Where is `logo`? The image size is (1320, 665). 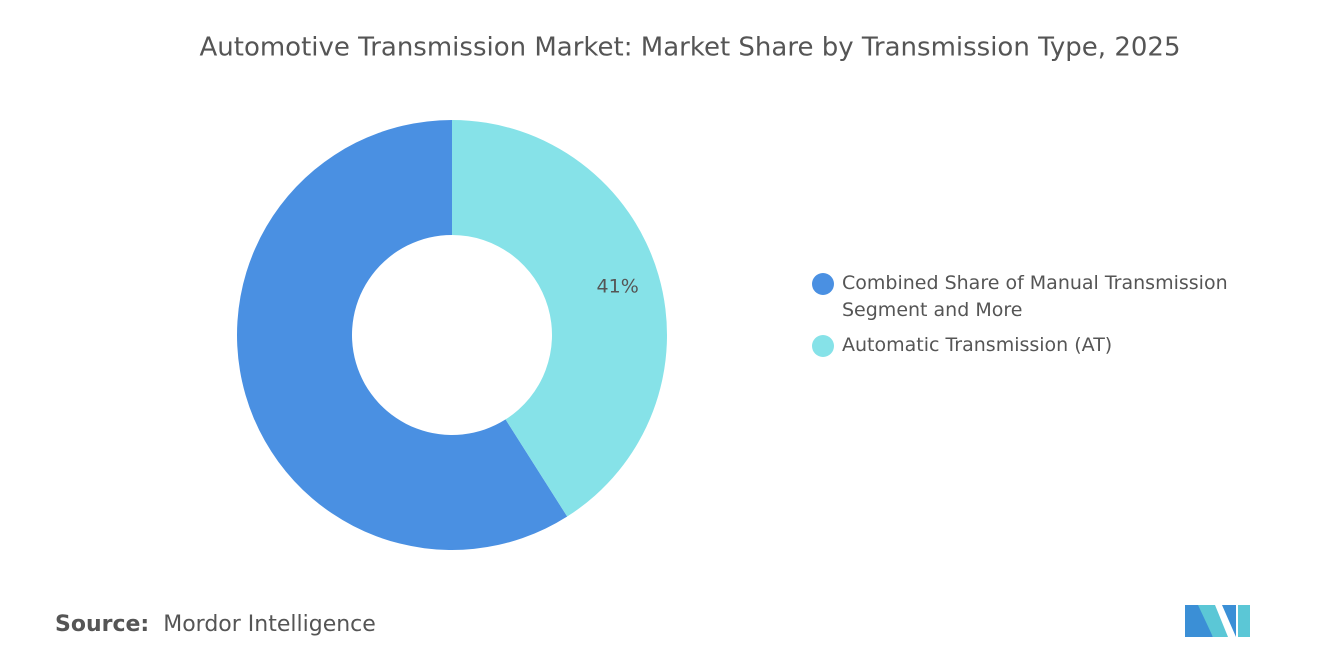 logo is located at coordinates (1217, 621).